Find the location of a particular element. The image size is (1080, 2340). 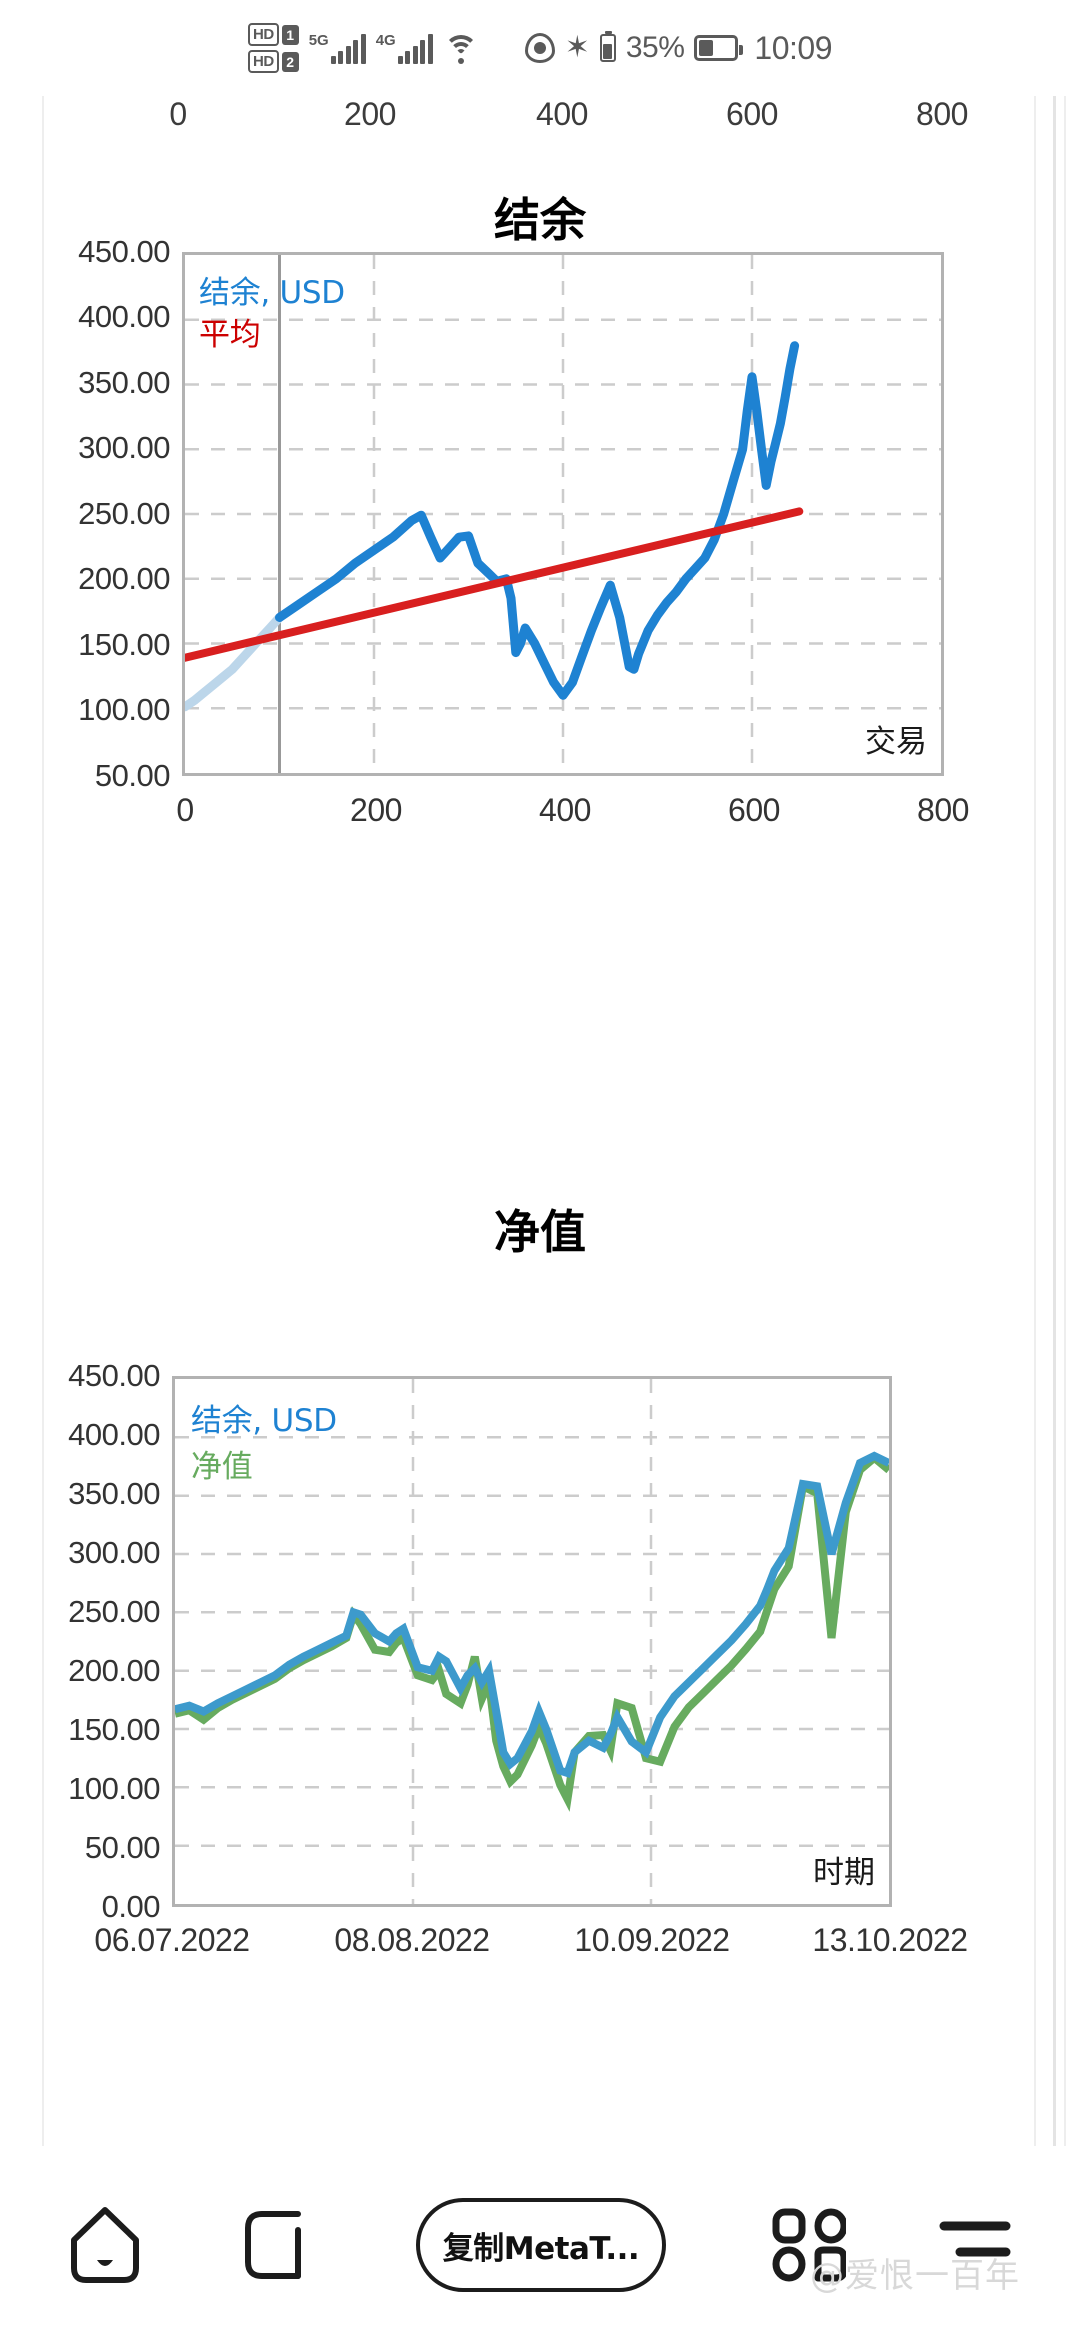

back-icon is located at coordinates (275, 2245).